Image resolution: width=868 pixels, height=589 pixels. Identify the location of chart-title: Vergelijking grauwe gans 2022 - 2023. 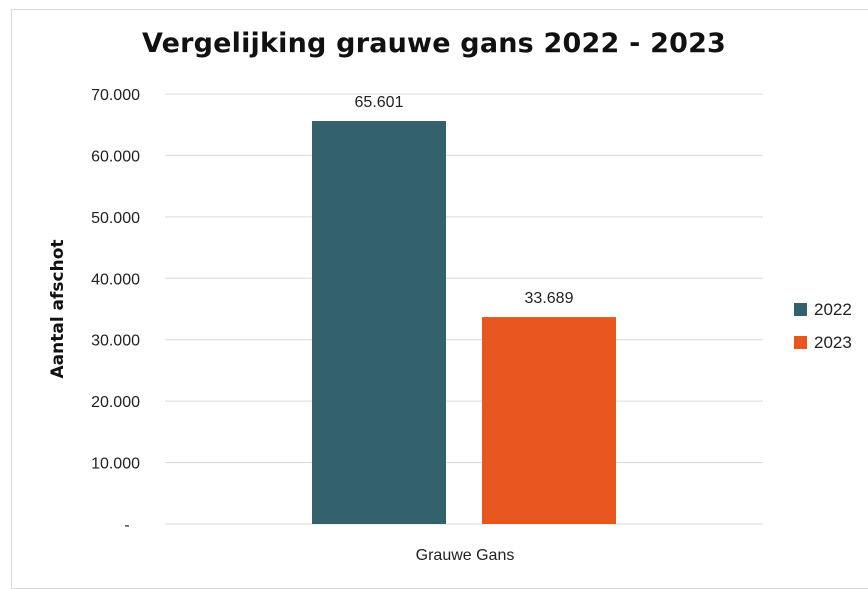
(434, 43).